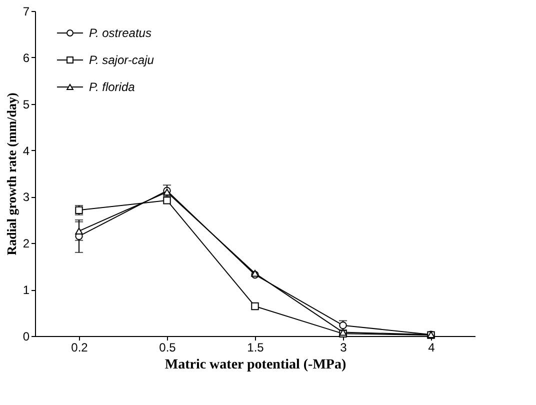  What do you see at coordinates (432, 347) in the screenshot?
I see `x-tick-label: 4` at bounding box center [432, 347].